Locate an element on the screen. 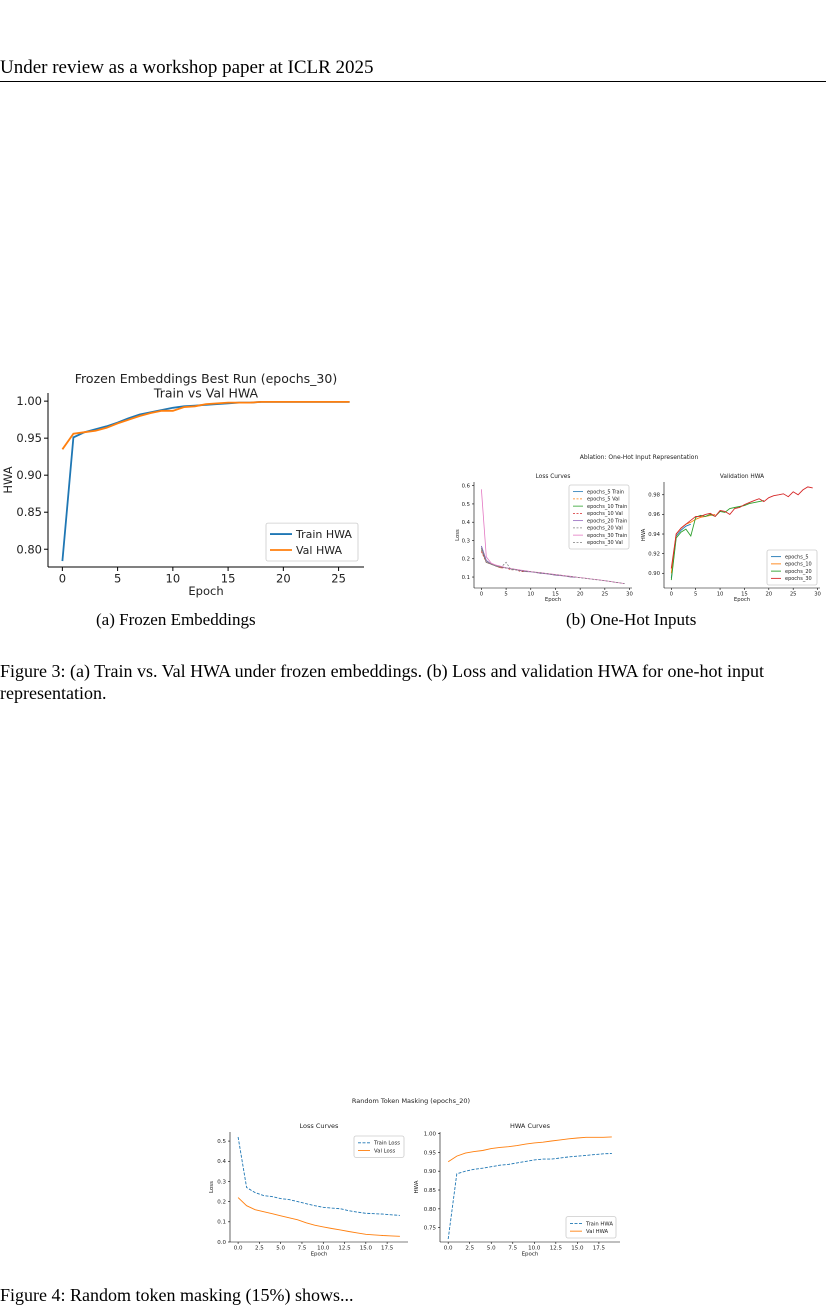 The width and height of the screenshot is (826, 1306). mask-loss-x-tick-label: 15.0 is located at coordinates (366, 1249).